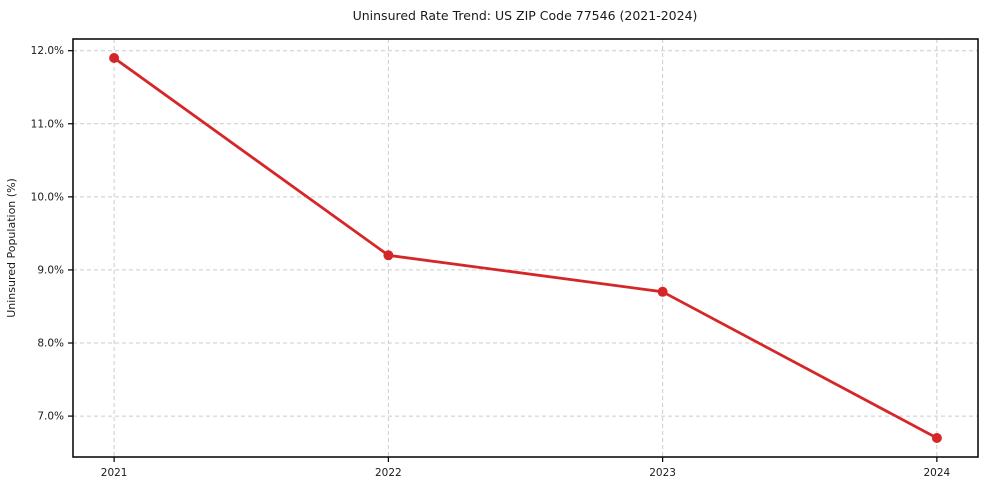 The image size is (989, 490). What do you see at coordinates (47, 124) in the screenshot?
I see `y-tick-label: 11.0%` at bounding box center [47, 124].